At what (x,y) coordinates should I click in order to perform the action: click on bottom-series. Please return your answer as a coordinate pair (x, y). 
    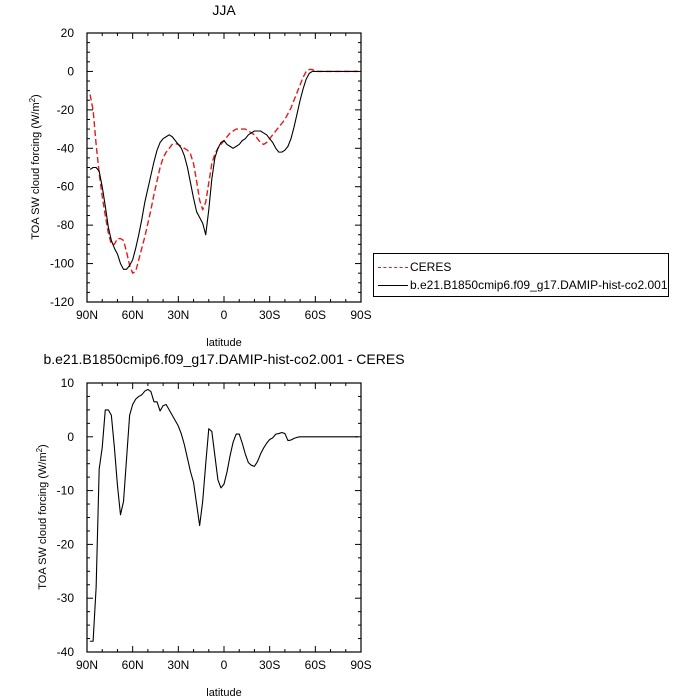
    Looking at the image, I should click on (224, 515).